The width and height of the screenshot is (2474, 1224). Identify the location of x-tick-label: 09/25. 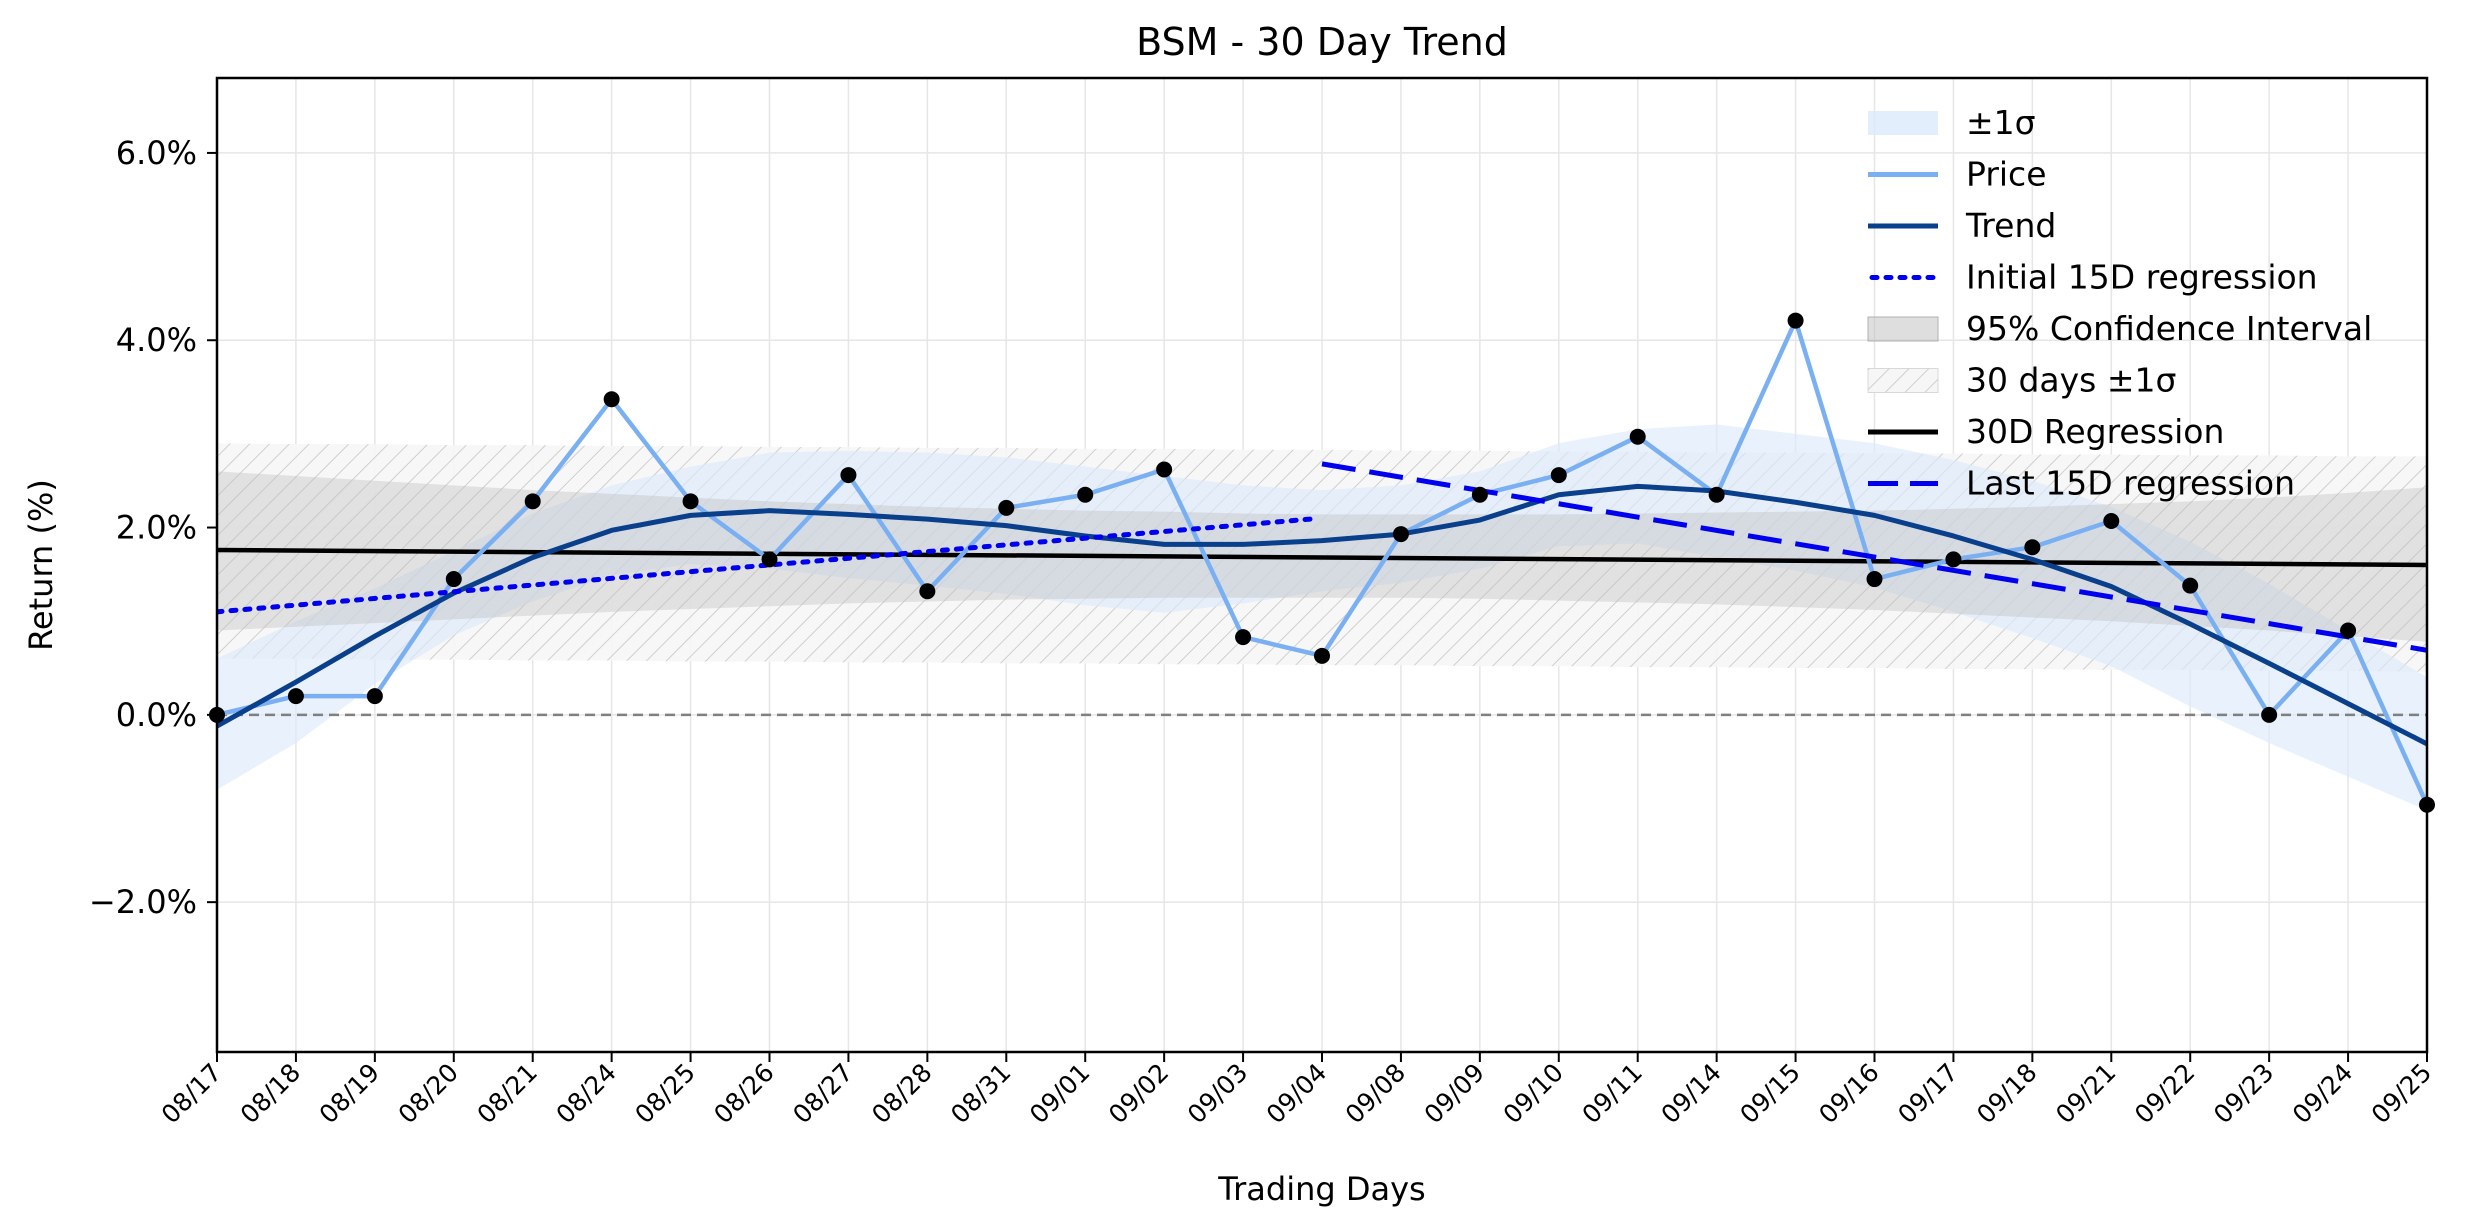
(2401, 1093).